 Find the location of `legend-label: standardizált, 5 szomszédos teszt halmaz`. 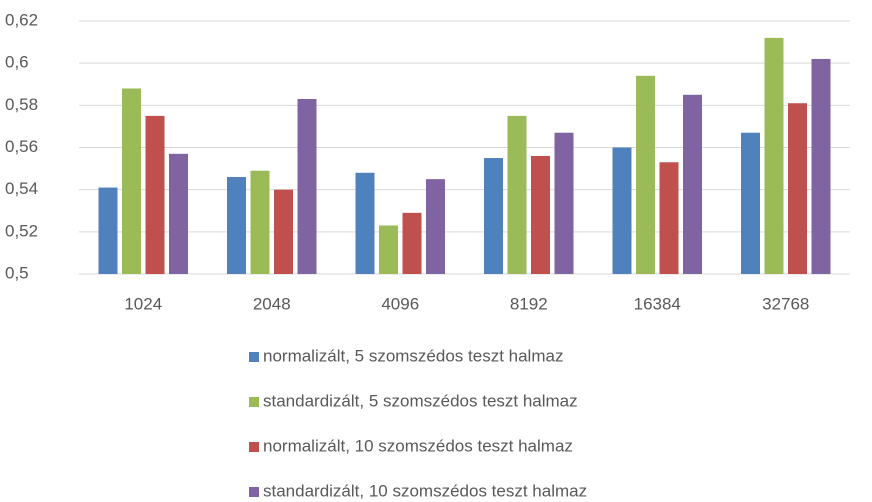

legend-label: standardizált, 5 szomszédos teszt halmaz is located at coordinates (420, 400).